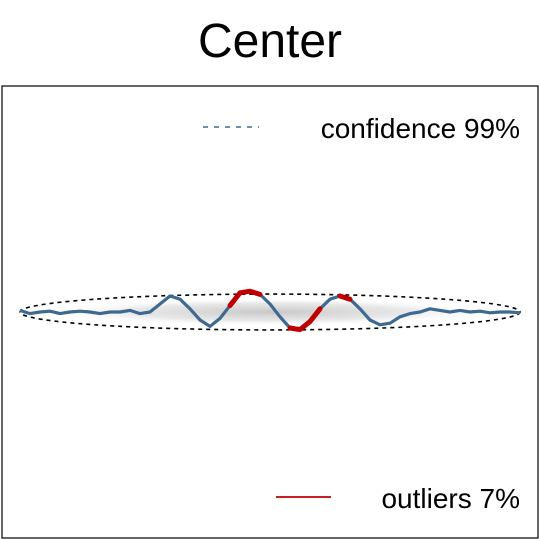  I want to click on outlier-layer, so click(290, 310).